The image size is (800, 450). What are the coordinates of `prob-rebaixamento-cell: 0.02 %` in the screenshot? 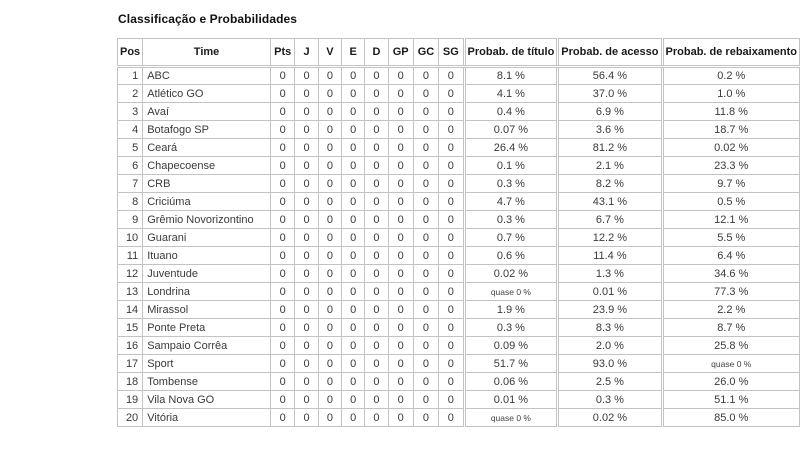 It's located at (730, 147).